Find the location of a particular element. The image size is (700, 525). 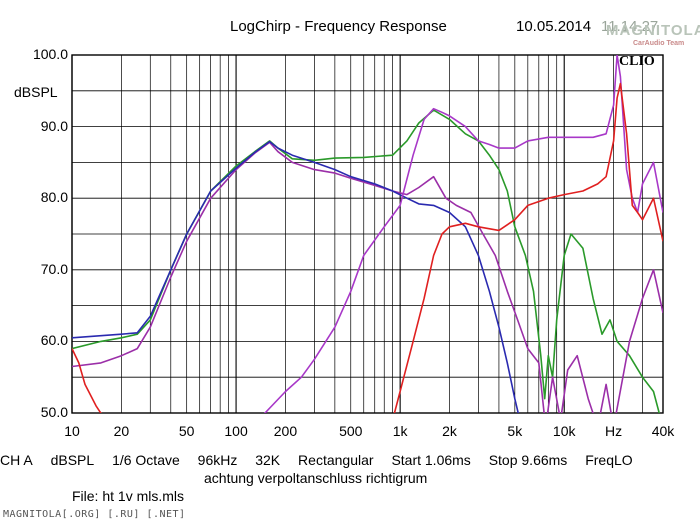

watermark-logo: MAGNITOLA is located at coordinates (653, 30).